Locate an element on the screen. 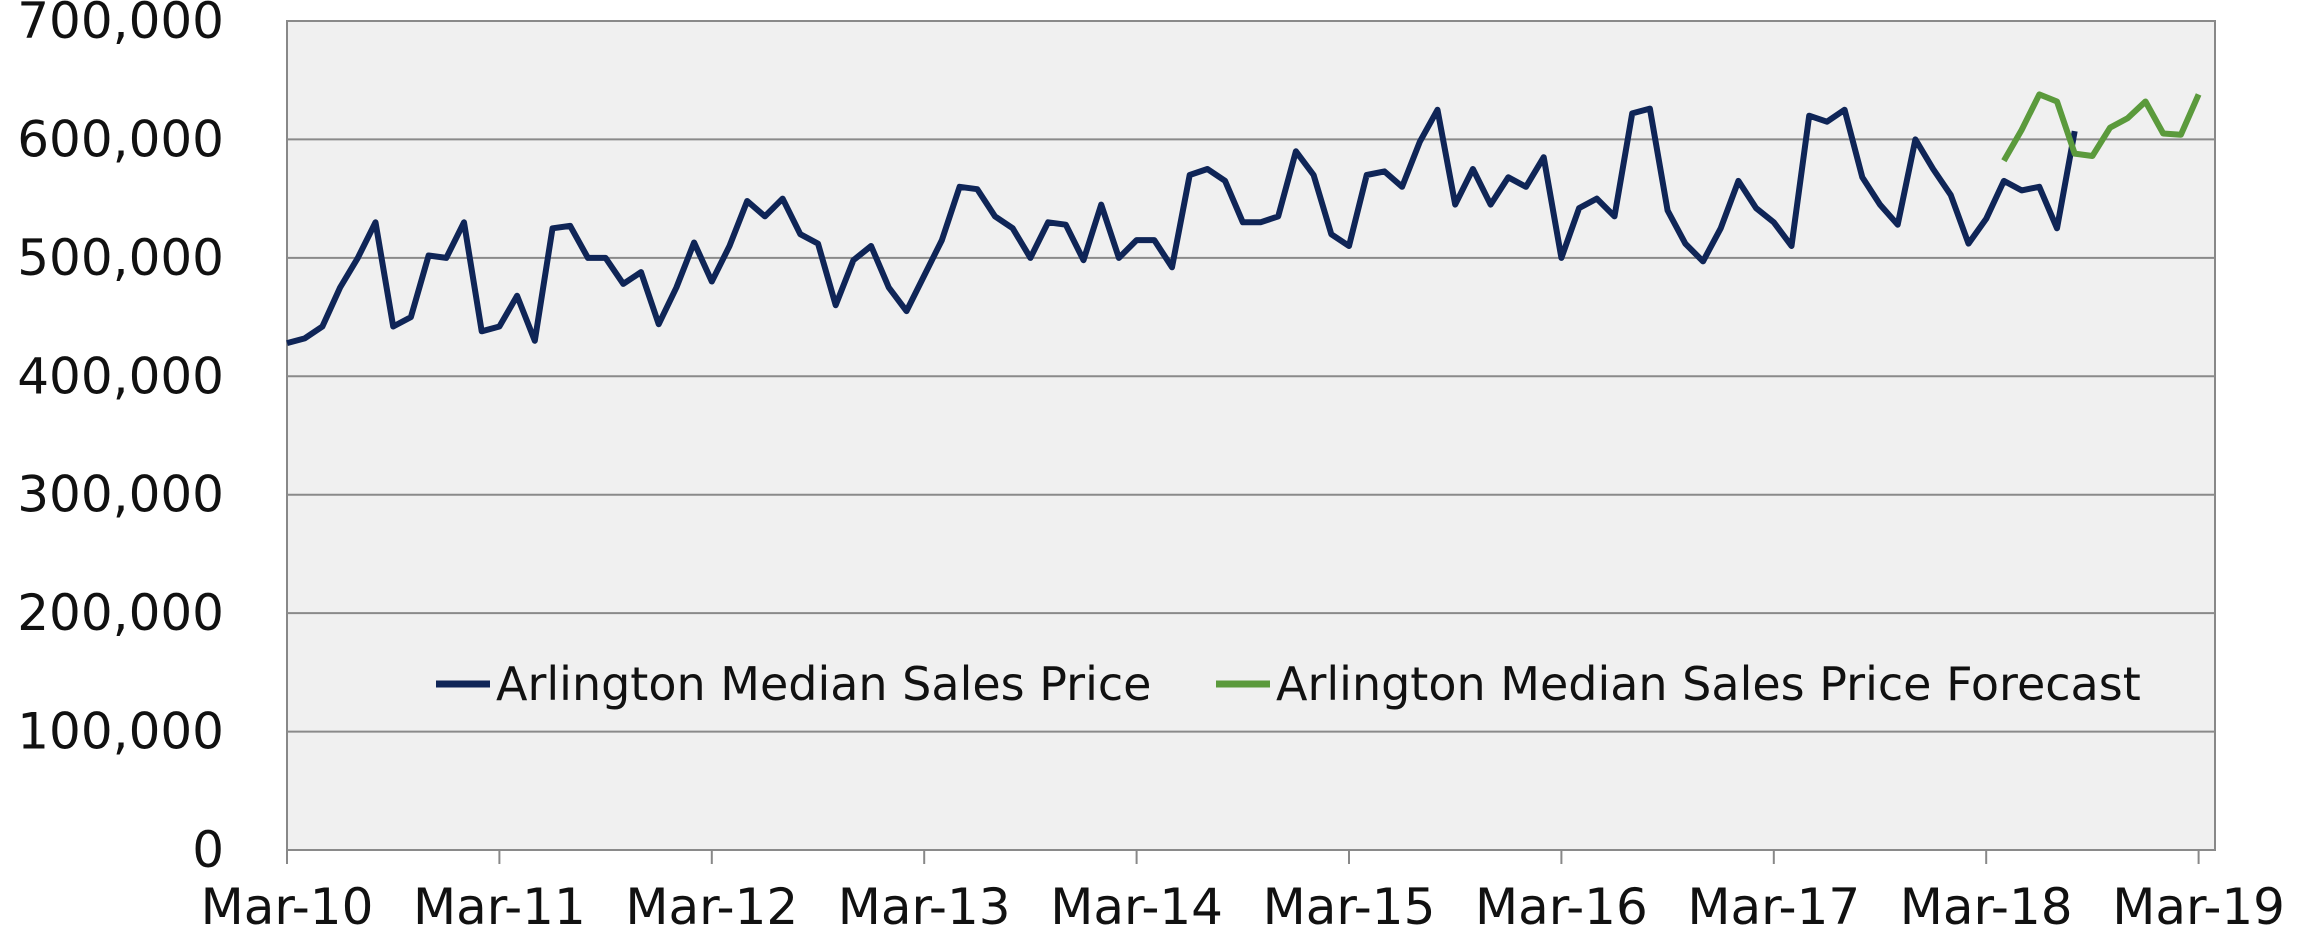 The width and height of the screenshot is (2299, 943). y-tick-label: 500,000 is located at coordinates (120, 258).